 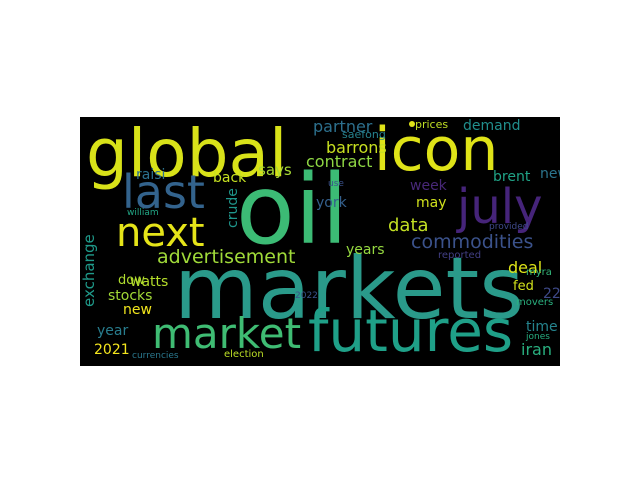 I want to click on word-commodities: commodities, so click(x=472, y=242).